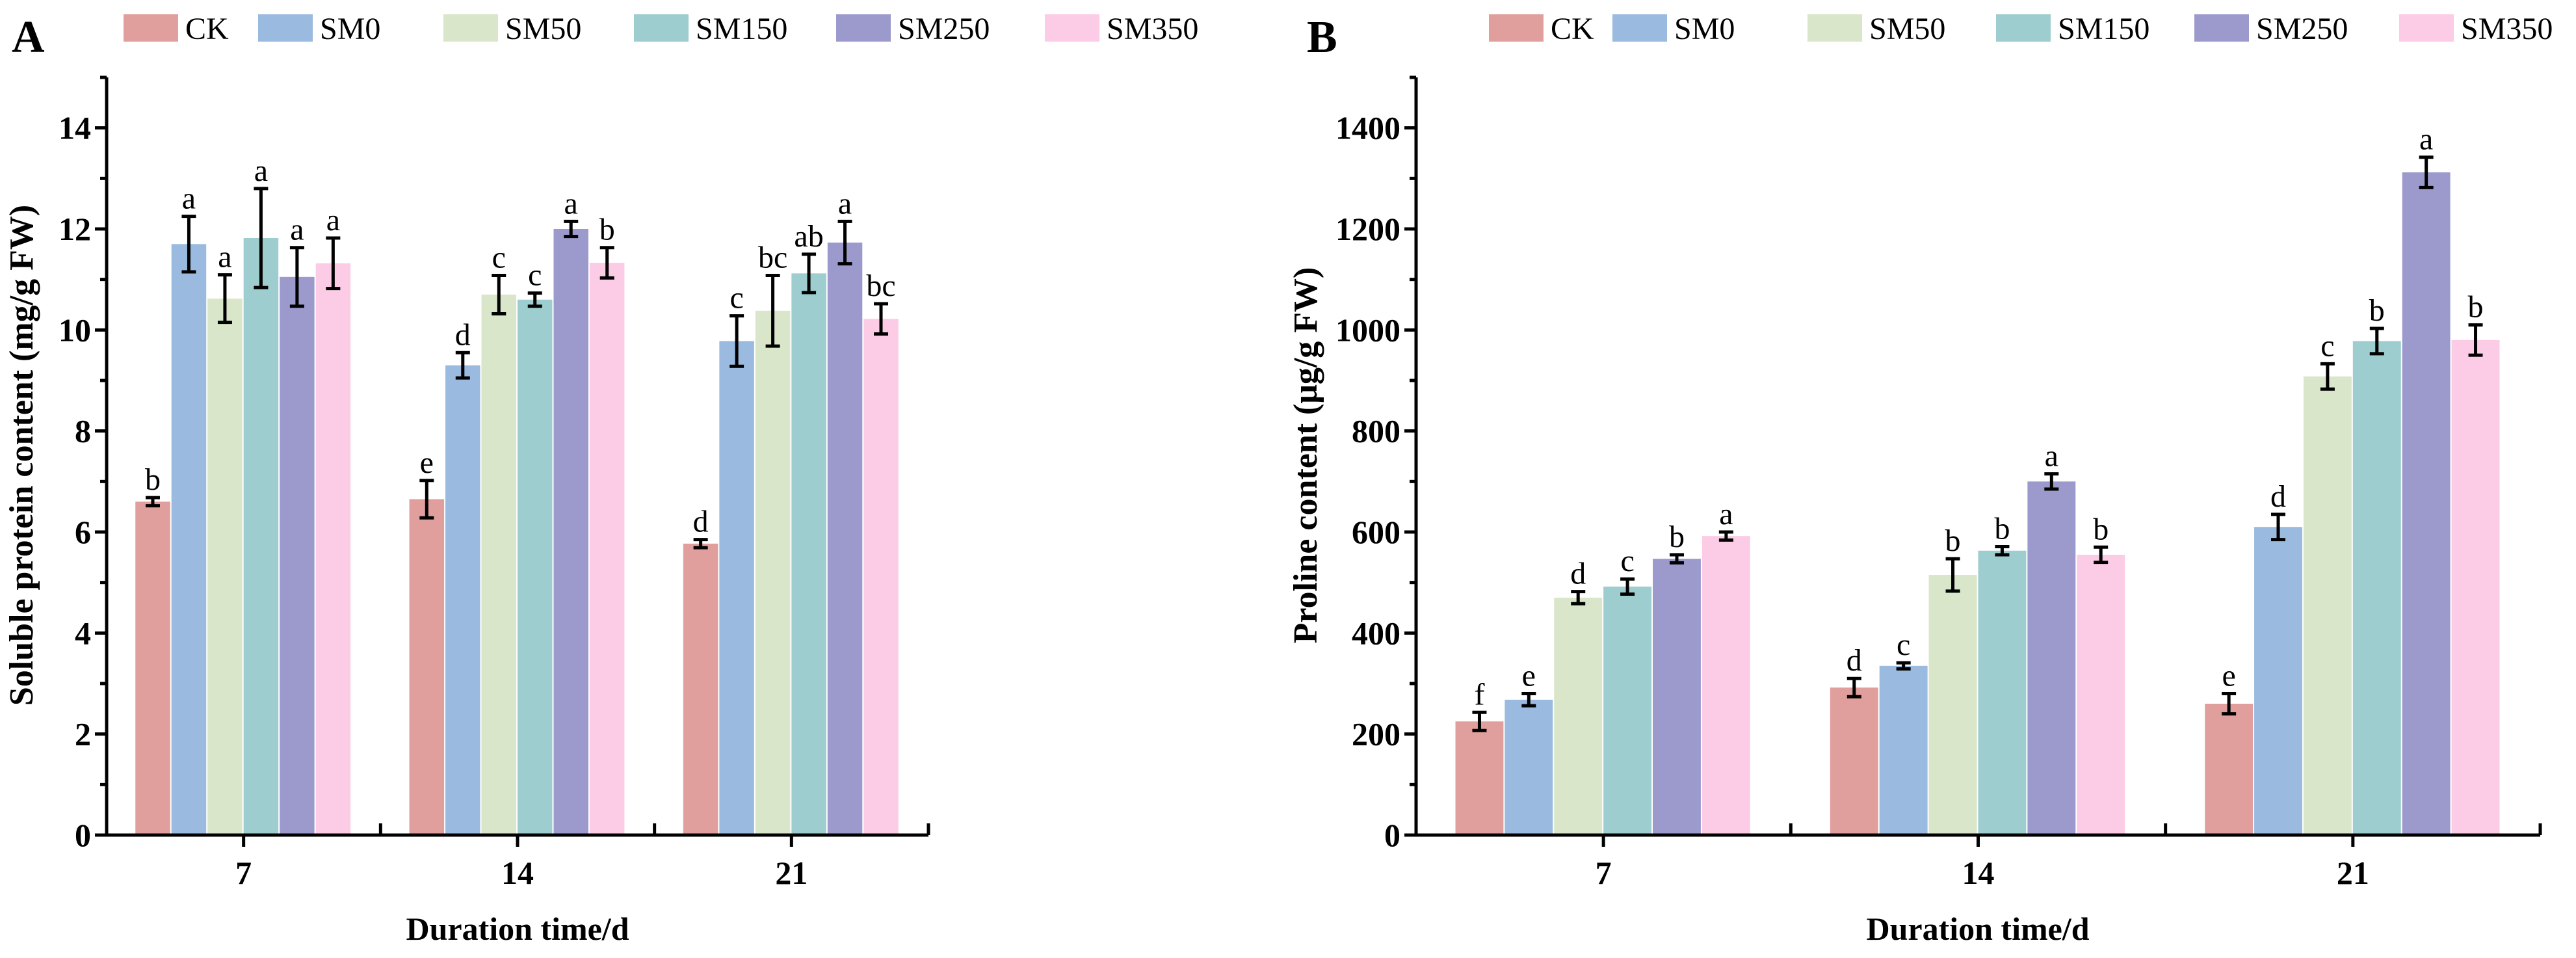 Image resolution: width=2576 pixels, height=958 pixels. I want to click on legend-label: CK, so click(207, 29).